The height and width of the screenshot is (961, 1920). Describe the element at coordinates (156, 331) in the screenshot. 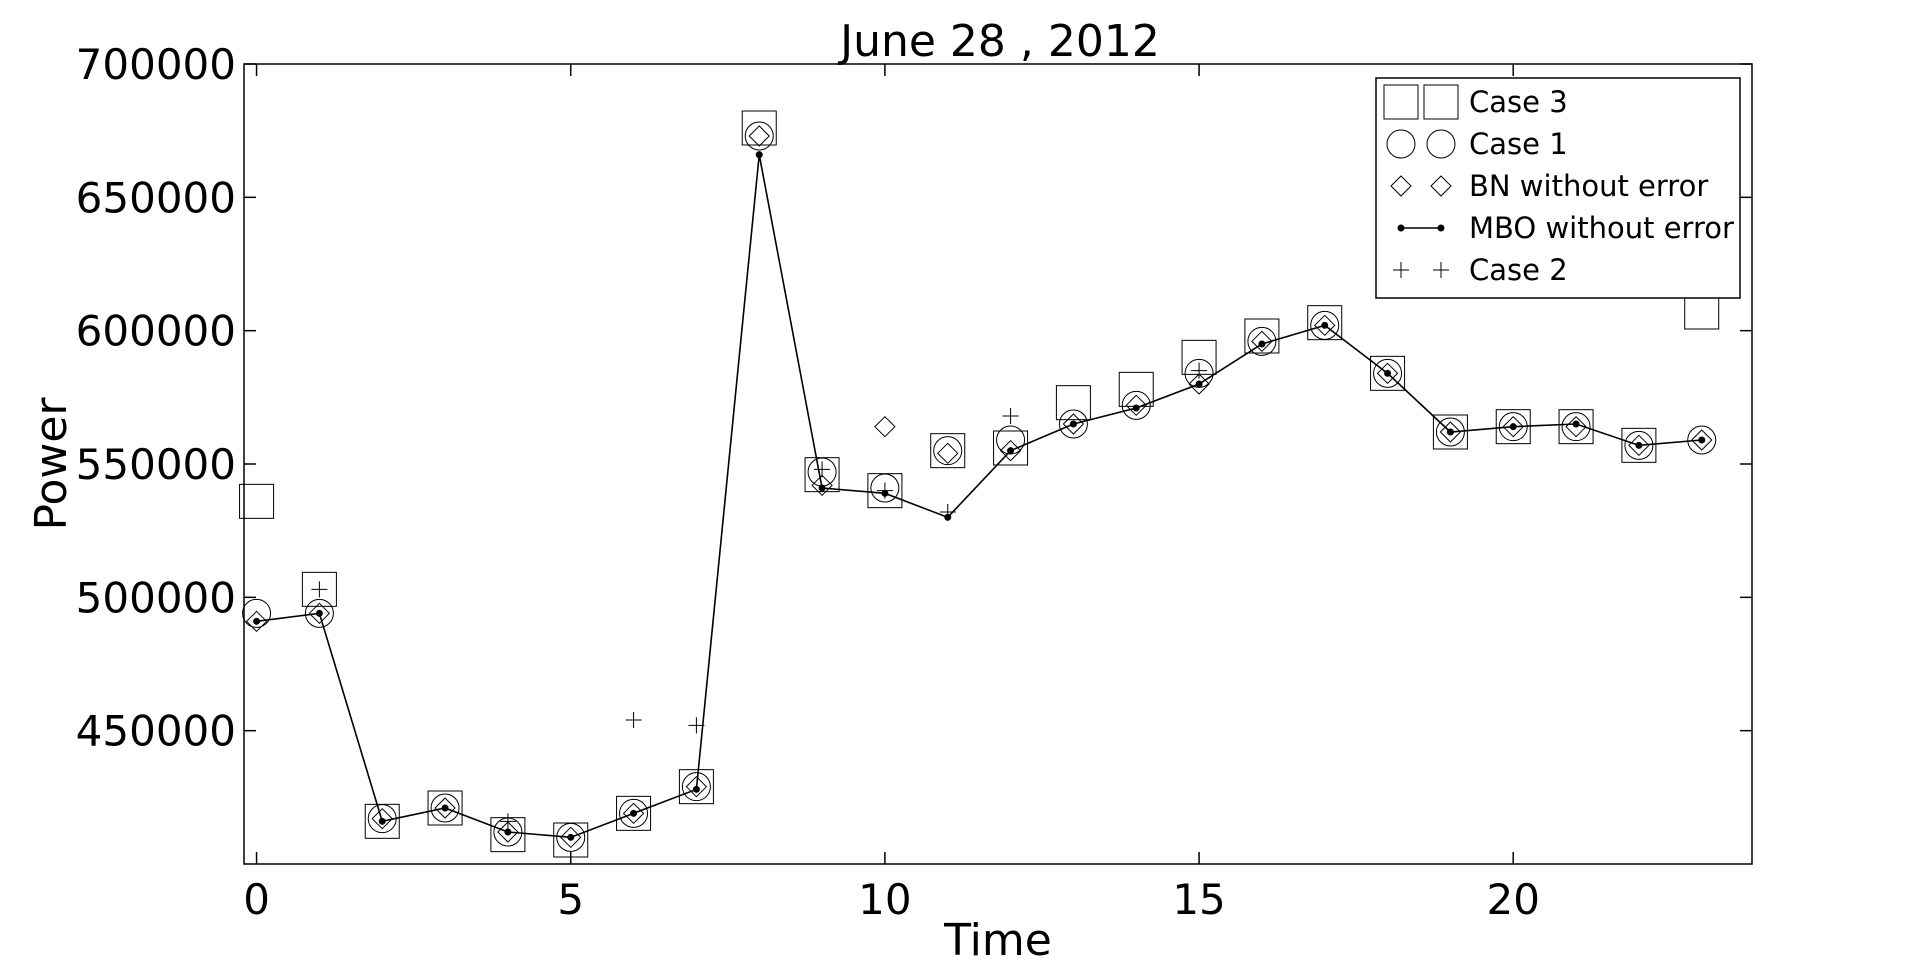

I see `y-tick-label: 600000` at that location.